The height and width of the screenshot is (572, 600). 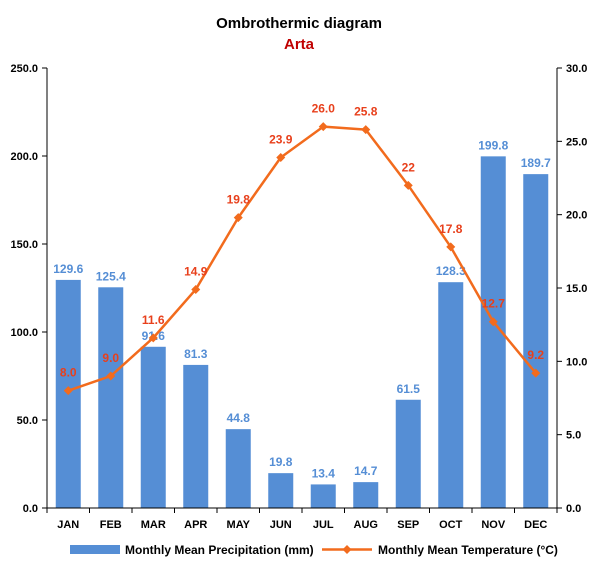 I want to click on legend-temperature-marker, so click(x=347, y=549).